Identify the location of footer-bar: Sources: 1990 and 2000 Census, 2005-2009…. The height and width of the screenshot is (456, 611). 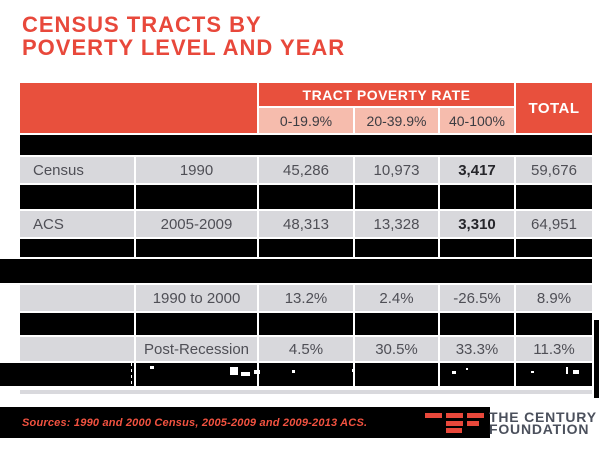
(245, 422).